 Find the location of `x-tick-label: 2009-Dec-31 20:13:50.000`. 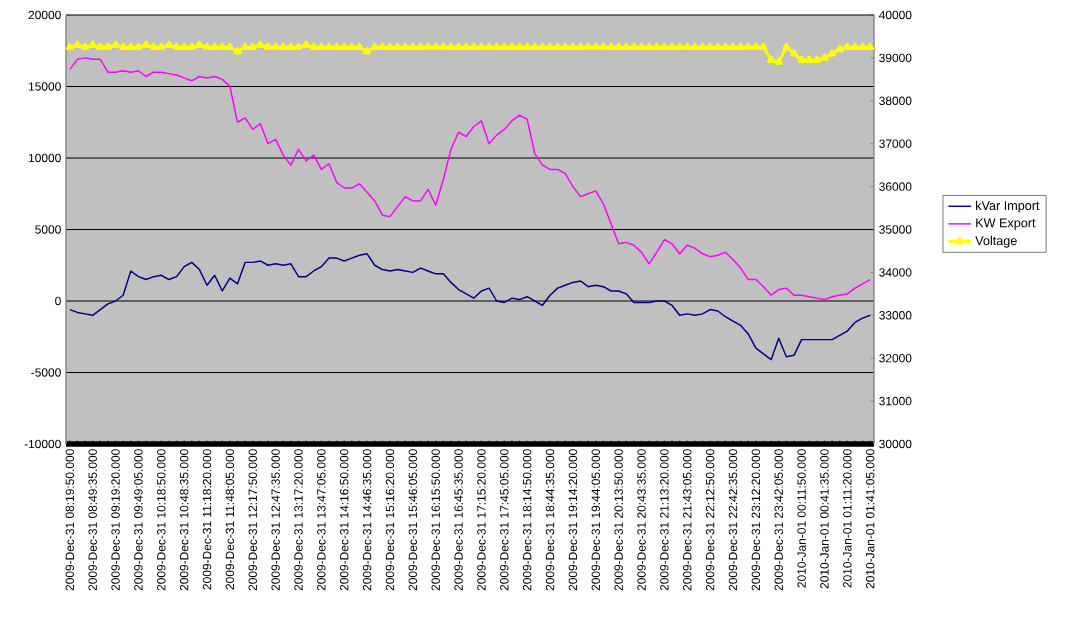

x-tick-label: 2009-Dec-31 20:13:50.000 is located at coordinates (618, 520).